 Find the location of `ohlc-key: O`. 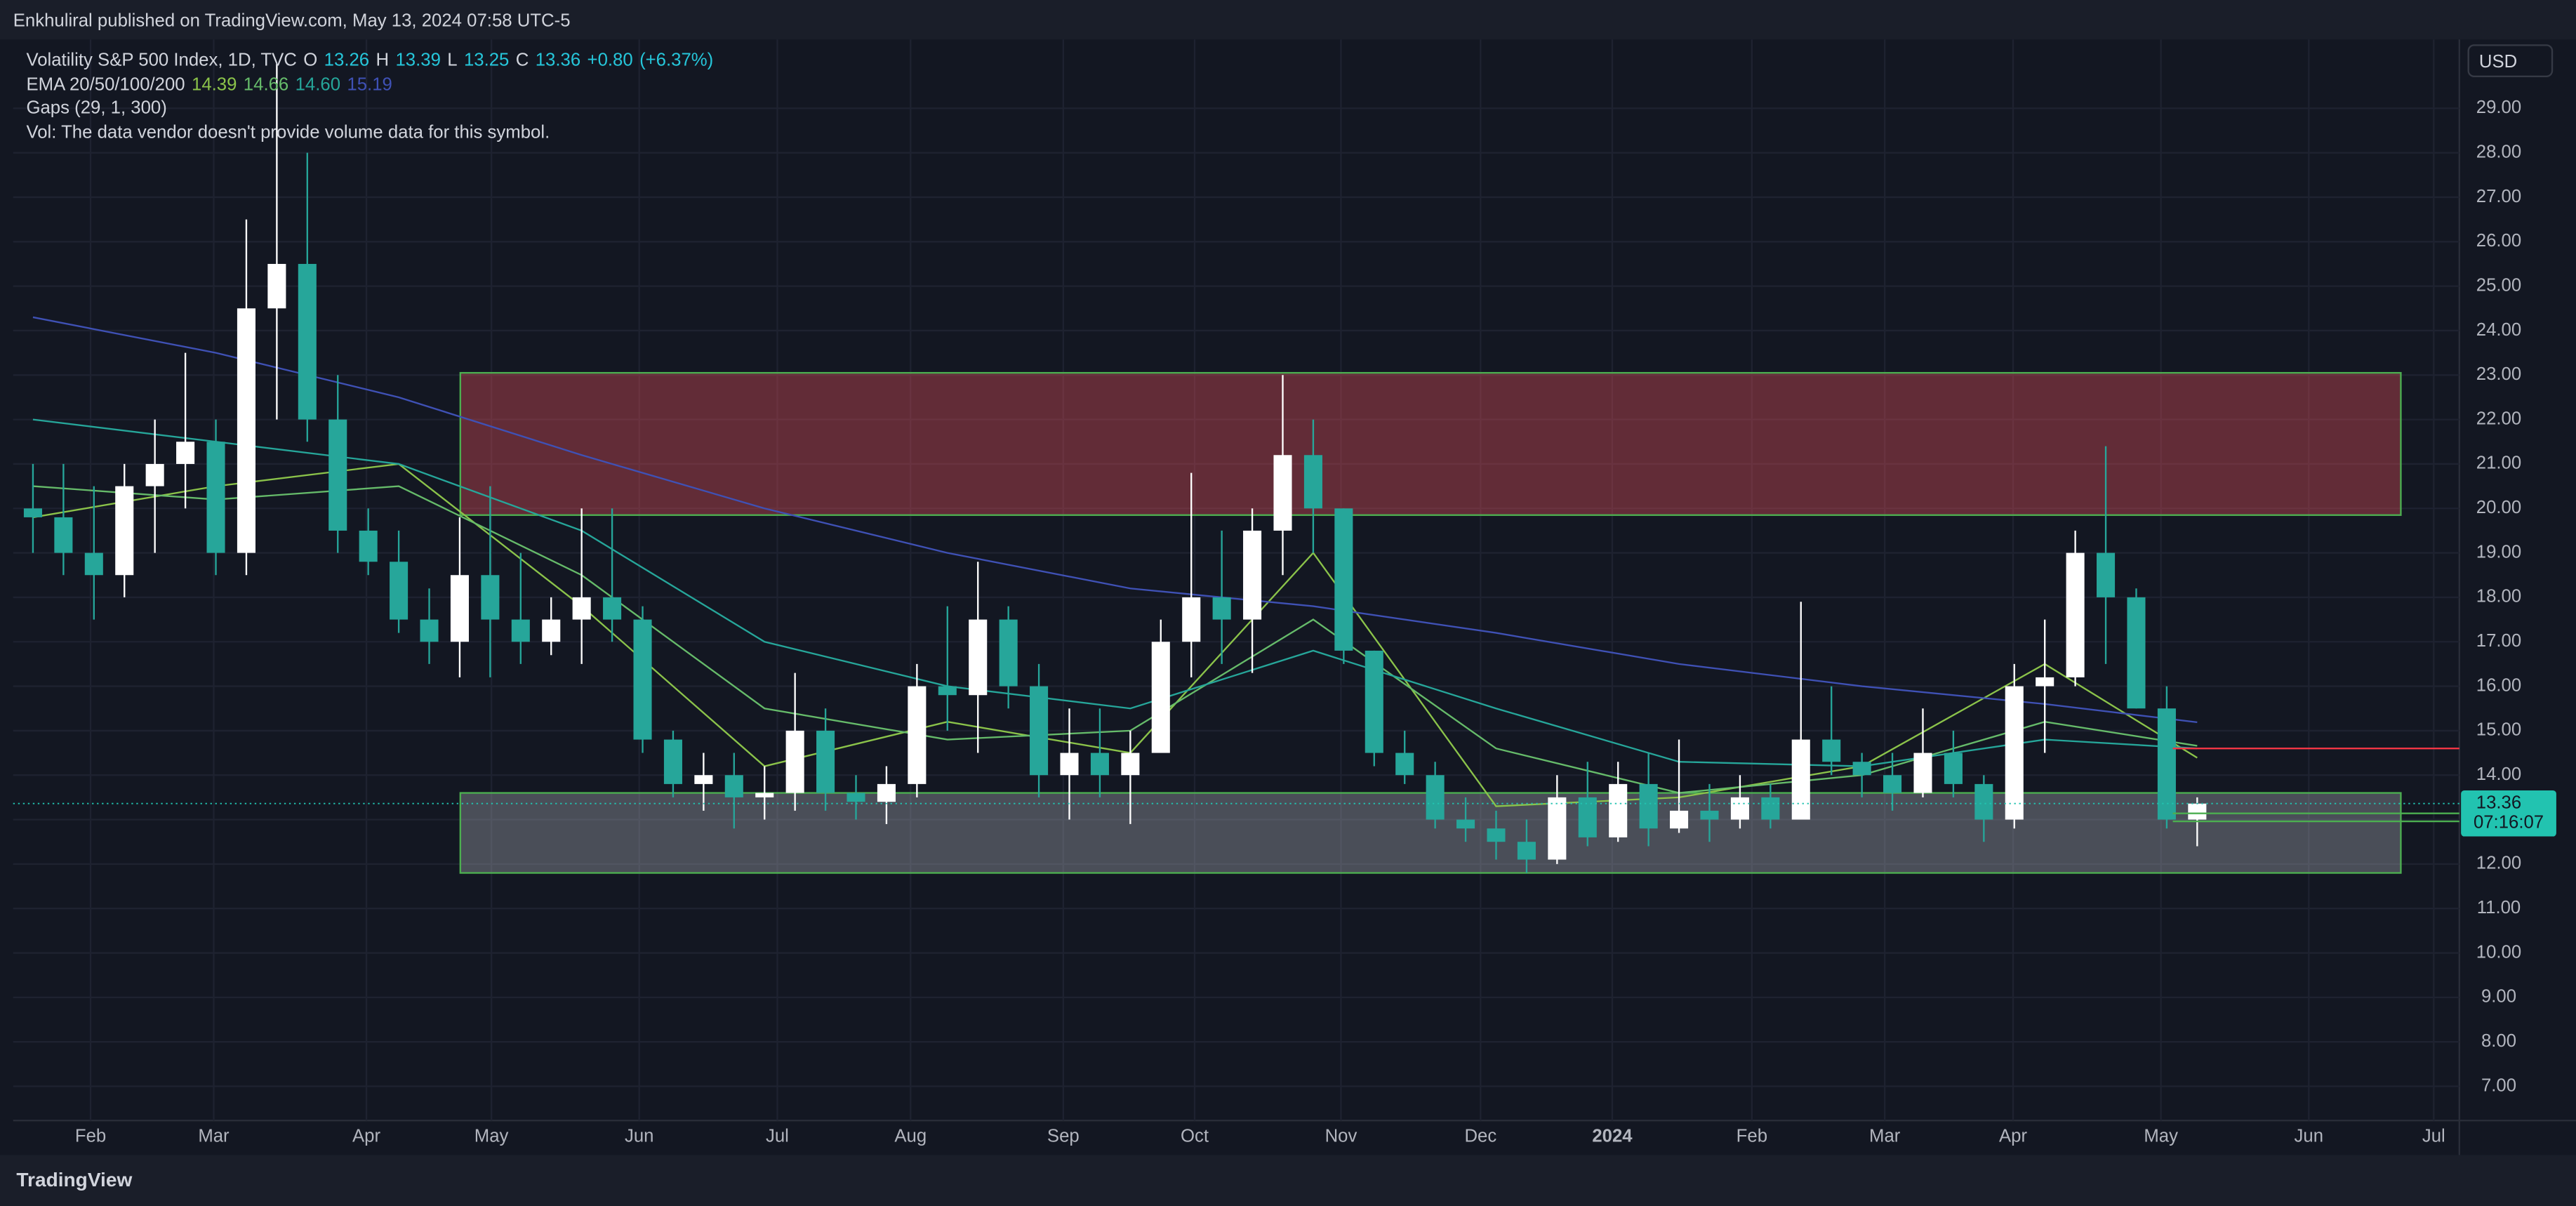

ohlc-key: O is located at coordinates (311, 61).